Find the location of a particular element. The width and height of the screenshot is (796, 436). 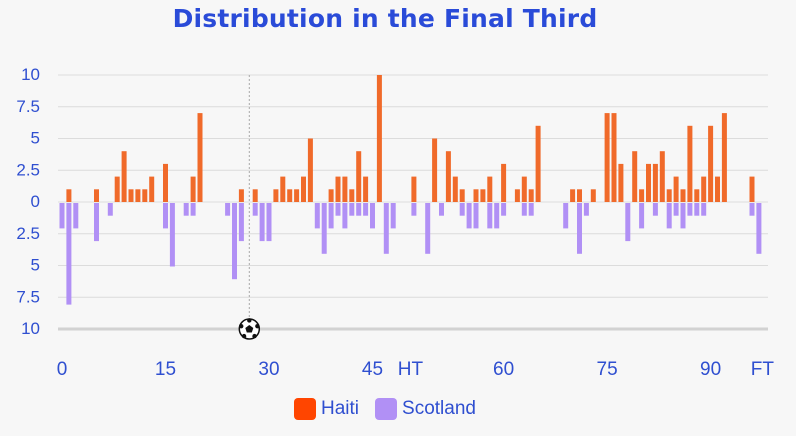

y-tick-label: 7.5 is located at coordinates (28, 106).